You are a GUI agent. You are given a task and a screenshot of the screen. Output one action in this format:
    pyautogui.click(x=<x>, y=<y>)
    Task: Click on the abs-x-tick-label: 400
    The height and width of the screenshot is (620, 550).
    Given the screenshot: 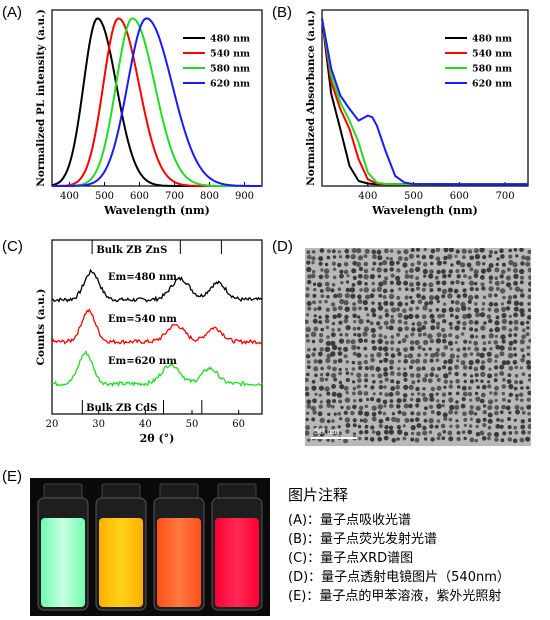 What is the action you would take?
    pyautogui.click(x=367, y=196)
    